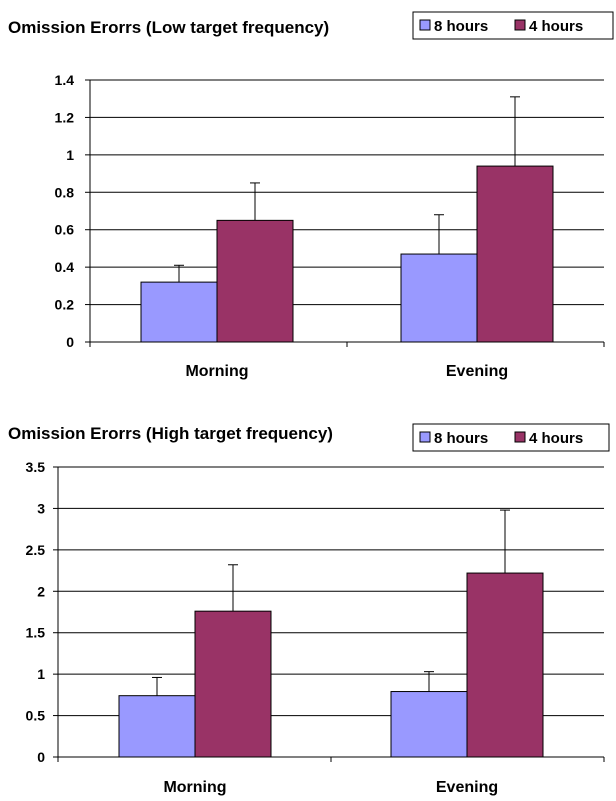 The height and width of the screenshot is (801, 616). I want to click on y-tick-label: 2, so click(41, 591).